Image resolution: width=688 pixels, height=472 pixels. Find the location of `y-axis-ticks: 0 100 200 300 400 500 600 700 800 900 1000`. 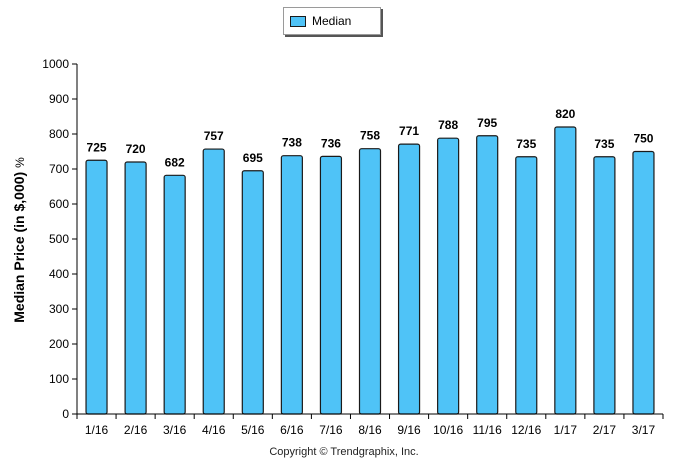

y-axis-ticks: 0 100 200 300 400 500 600 700 800 900 1000 is located at coordinates (59, 239).